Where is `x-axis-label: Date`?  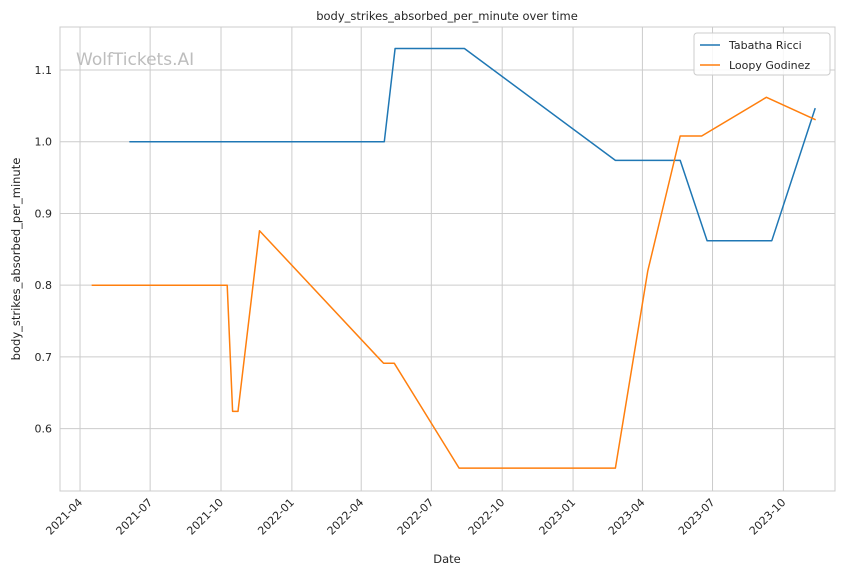
x-axis-label: Date is located at coordinates (447, 559).